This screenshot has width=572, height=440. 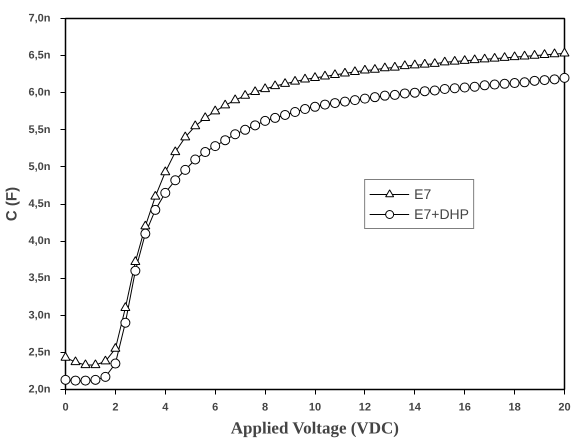 What do you see at coordinates (11, 204) in the screenshot?
I see `y-axis-title: C (F)` at bounding box center [11, 204].